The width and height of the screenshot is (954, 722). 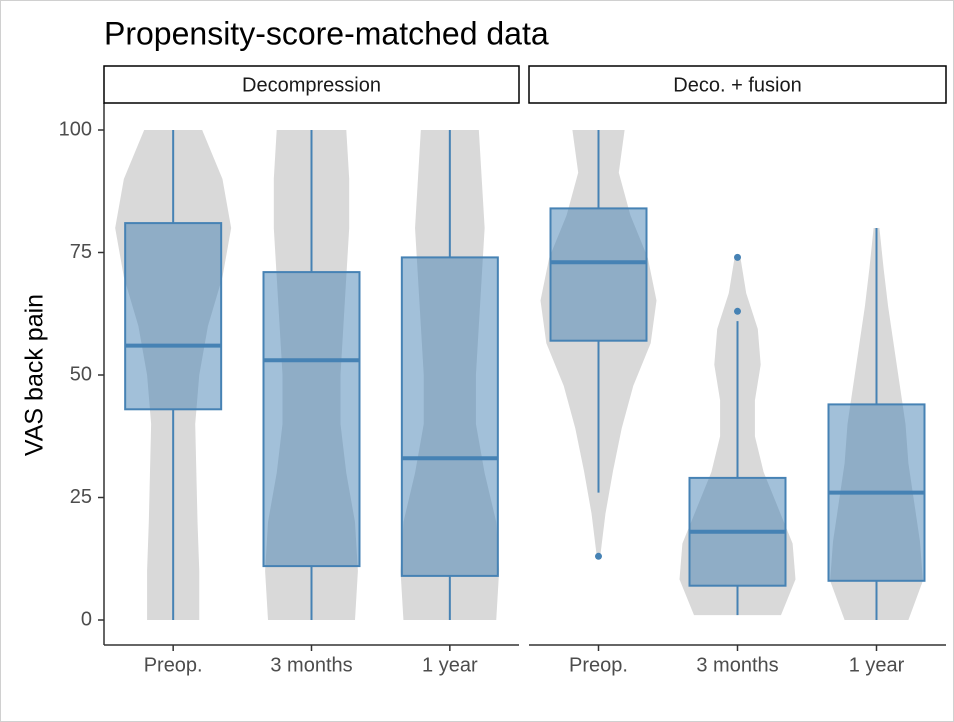 What do you see at coordinates (81, 374) in the screenshot?
I see `y-tick-label: 50` at bounding box center [81, 374].